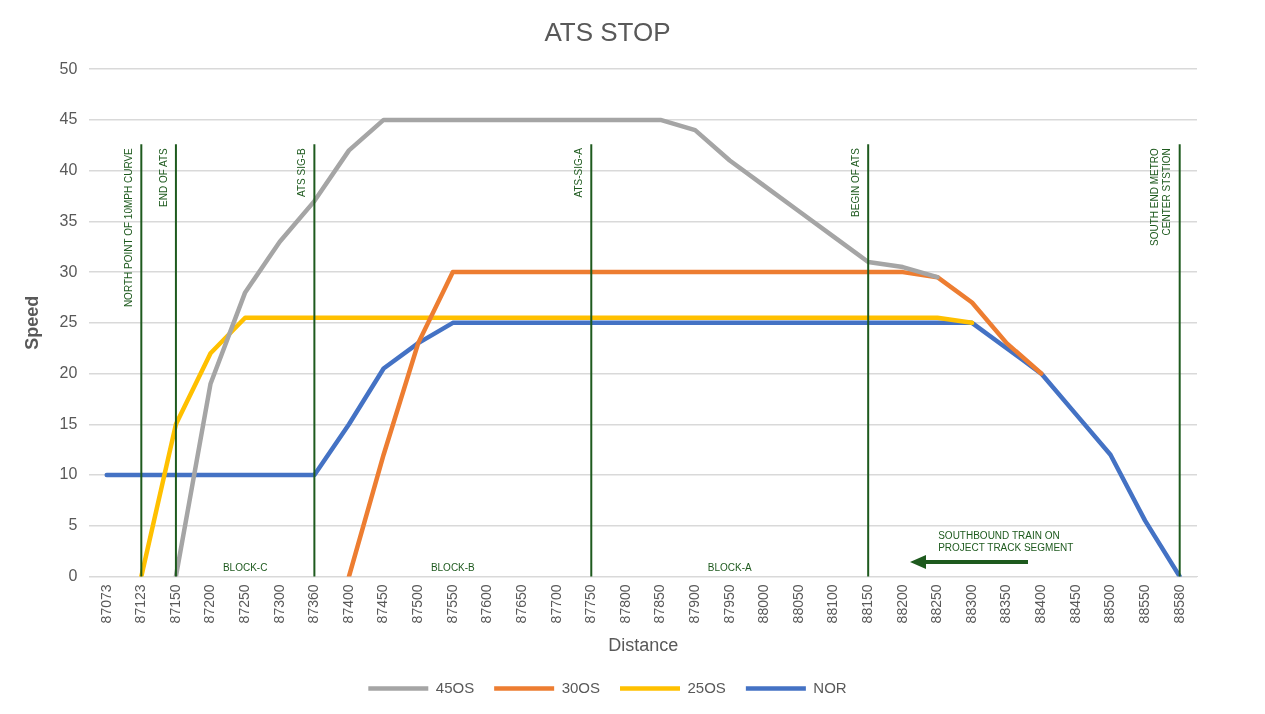 Image resolution: width=1265 pixels, height=714 pixels. Describe the element at coordinates (313, 604) in the screenshot. I see `x-tick-label: 87360` at that location.